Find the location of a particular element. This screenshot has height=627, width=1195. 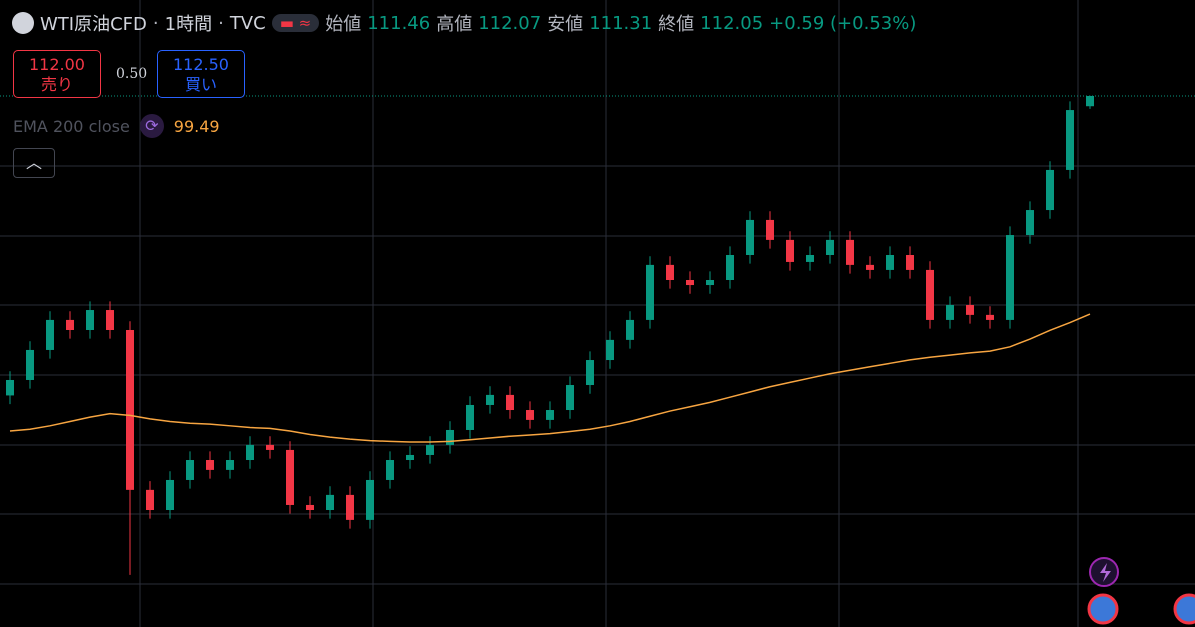

symbol-icon is located at coordinates (23, 23).